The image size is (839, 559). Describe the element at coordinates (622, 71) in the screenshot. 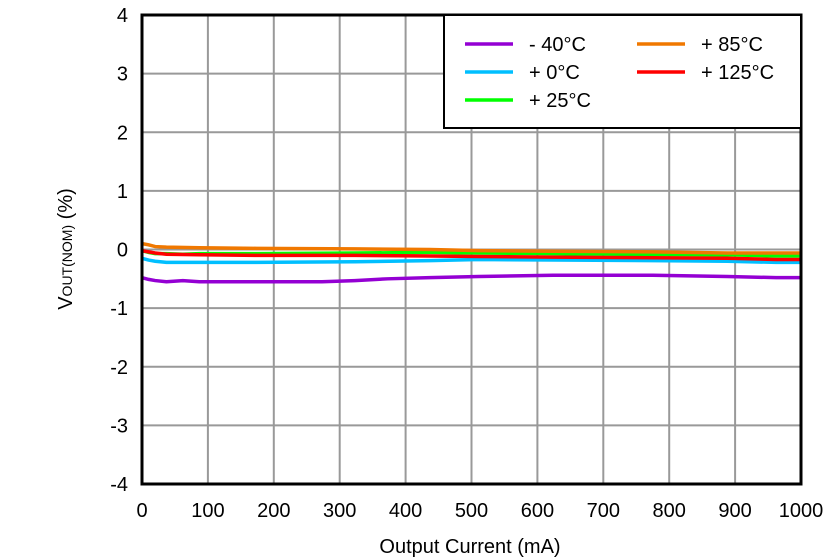

I see `legend: - 40°C + 0°C + 25°C + 85°C + 125°C` at that location.